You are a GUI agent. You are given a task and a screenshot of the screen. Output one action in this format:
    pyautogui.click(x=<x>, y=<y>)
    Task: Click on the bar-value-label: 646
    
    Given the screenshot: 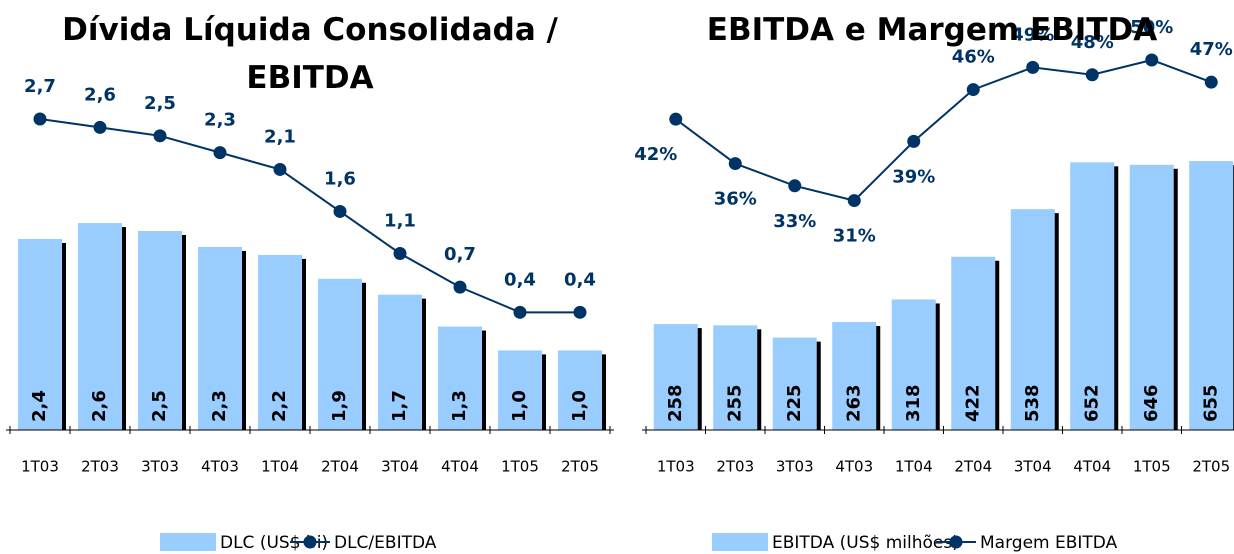 What is the action you would take?
    pyautogui.click(x=1151, y=403)
    